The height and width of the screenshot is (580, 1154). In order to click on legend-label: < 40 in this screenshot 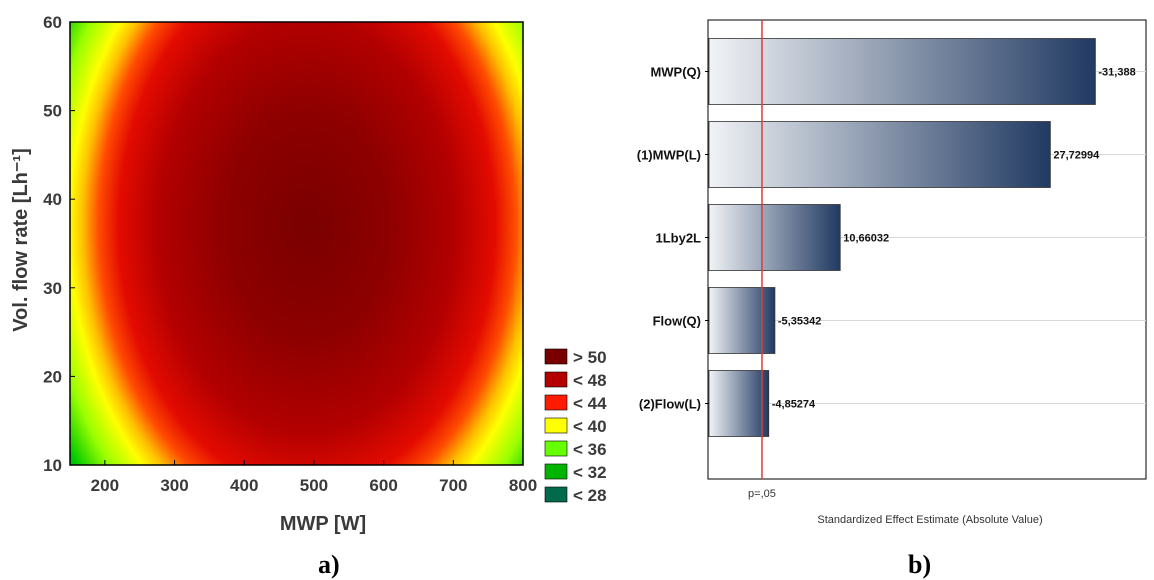, I will do `click(590, 426)`.